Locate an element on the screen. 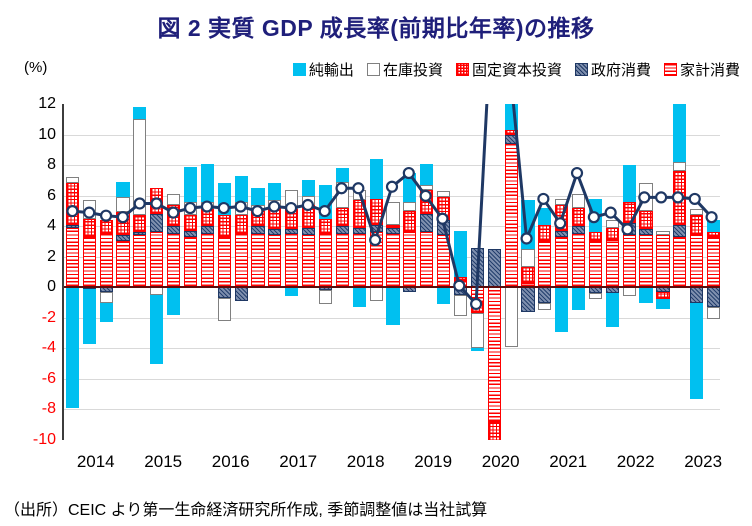 The width and height of the screenshot is (752, 526). y-tick-label: 0 is located at coordinates (51, 287).